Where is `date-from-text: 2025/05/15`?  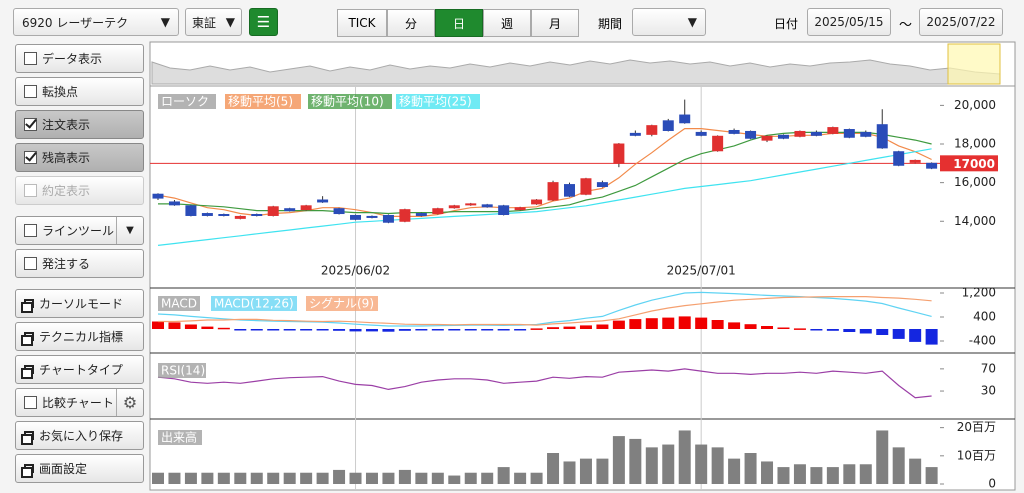 date-from-text: 2025/05/15 is located at coordinates (849, 22).